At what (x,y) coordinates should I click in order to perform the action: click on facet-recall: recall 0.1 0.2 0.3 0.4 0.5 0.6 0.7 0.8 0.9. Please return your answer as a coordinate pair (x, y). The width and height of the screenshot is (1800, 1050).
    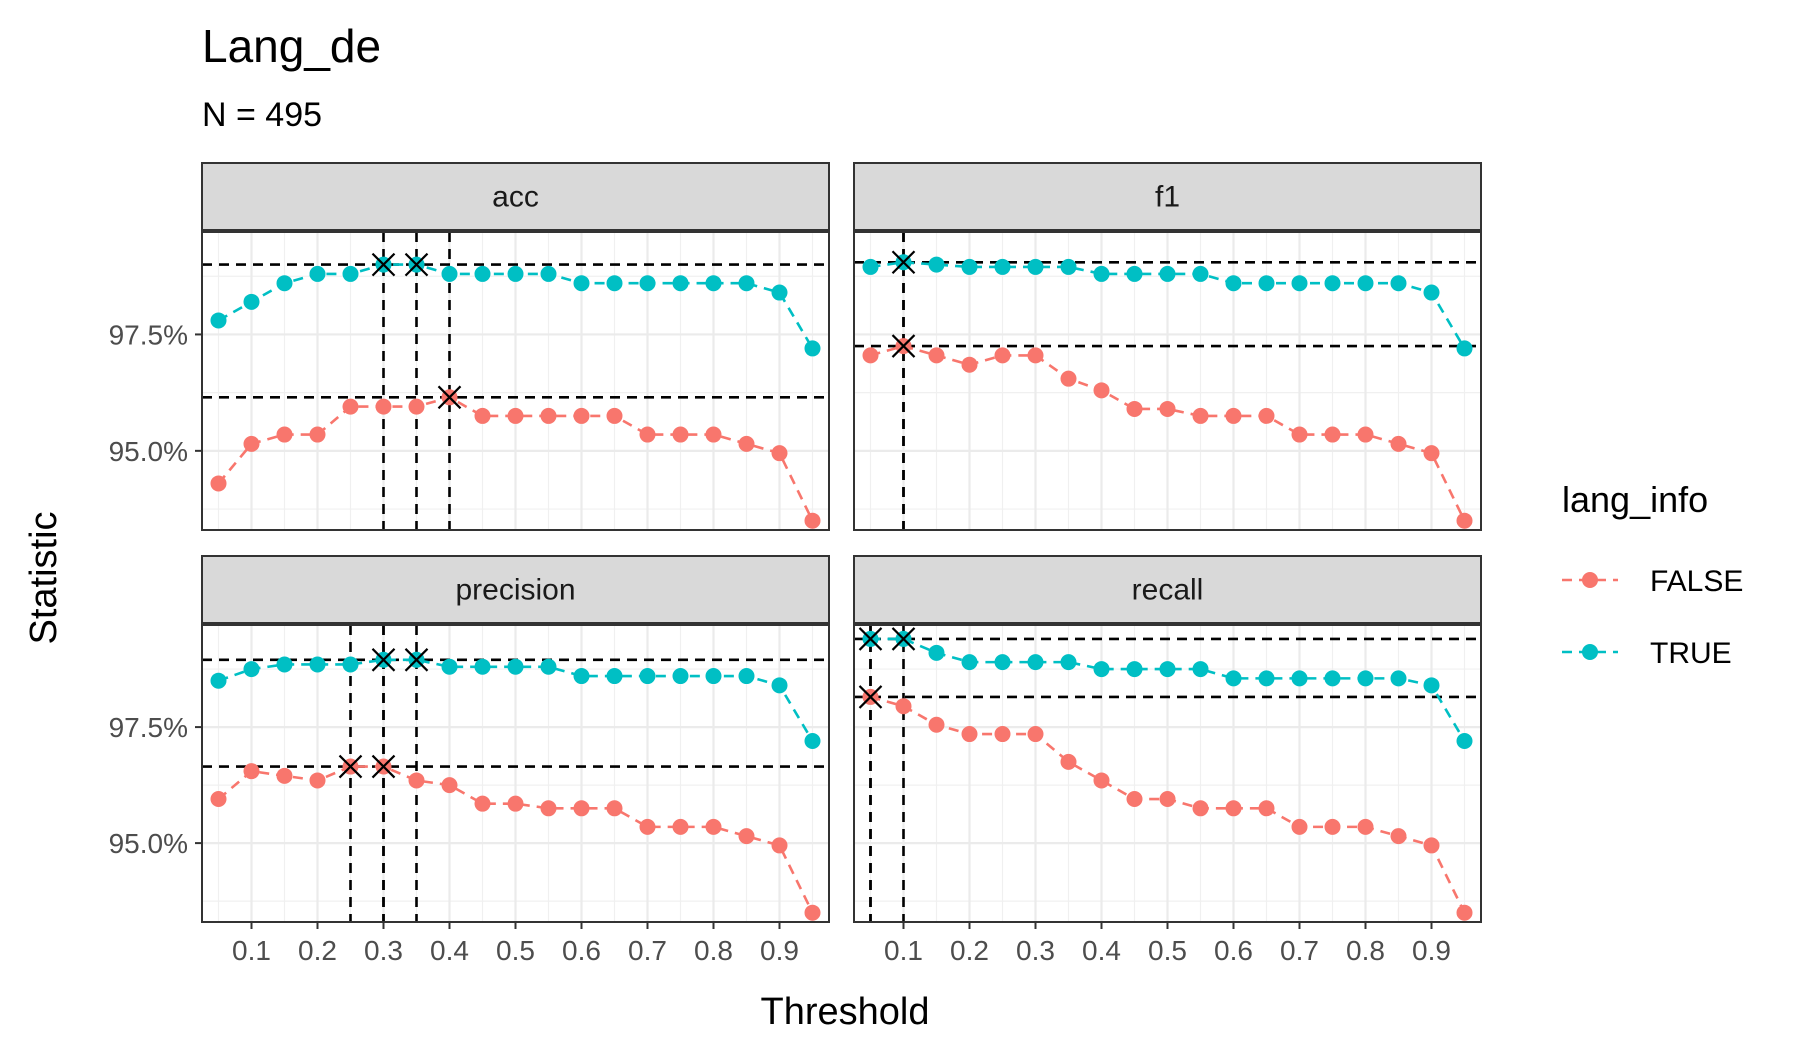
    Looking at the image, I should click on (1167, 760).